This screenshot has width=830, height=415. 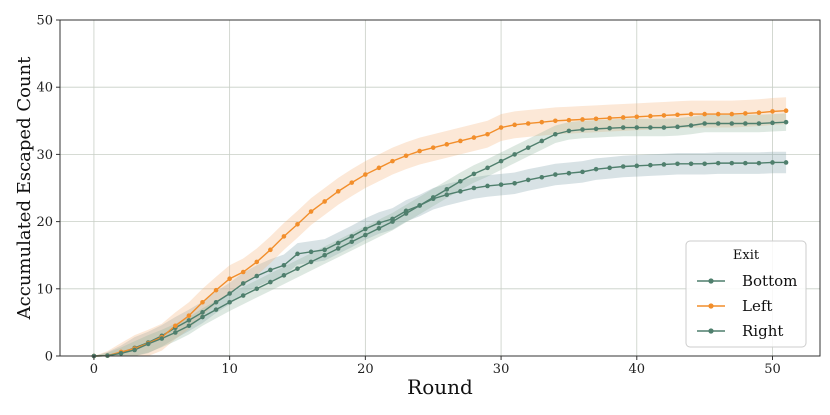 I want to click on x-tick-label: 10, so click(x=229, y=369).